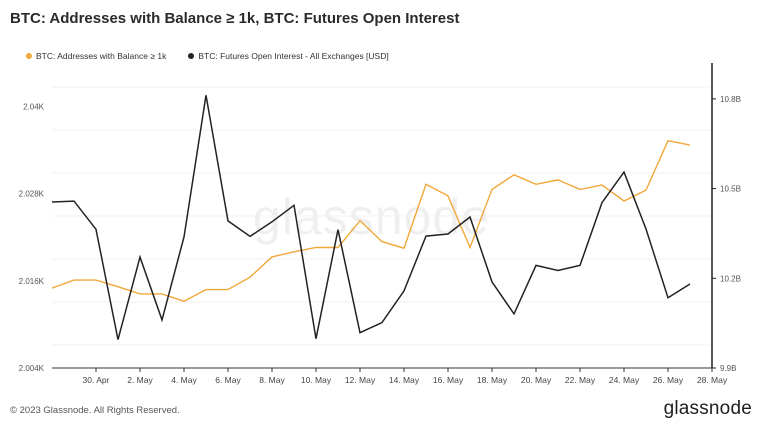  Describe the element at coordinates (32, 281) in the screenshot. I see `y-left-tick-label: 2.016K` at that location.